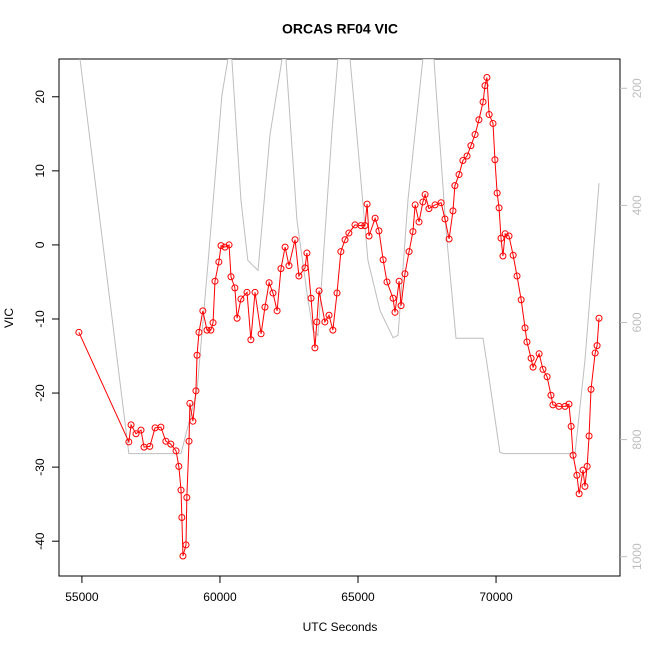 Image resolution: width=650 pixels, height=655 pixels. What do you see at coordinates (340, 627) in the screenshot?
I see `x-axis-label: UTC Seconds` at bounding box center [340, 627].